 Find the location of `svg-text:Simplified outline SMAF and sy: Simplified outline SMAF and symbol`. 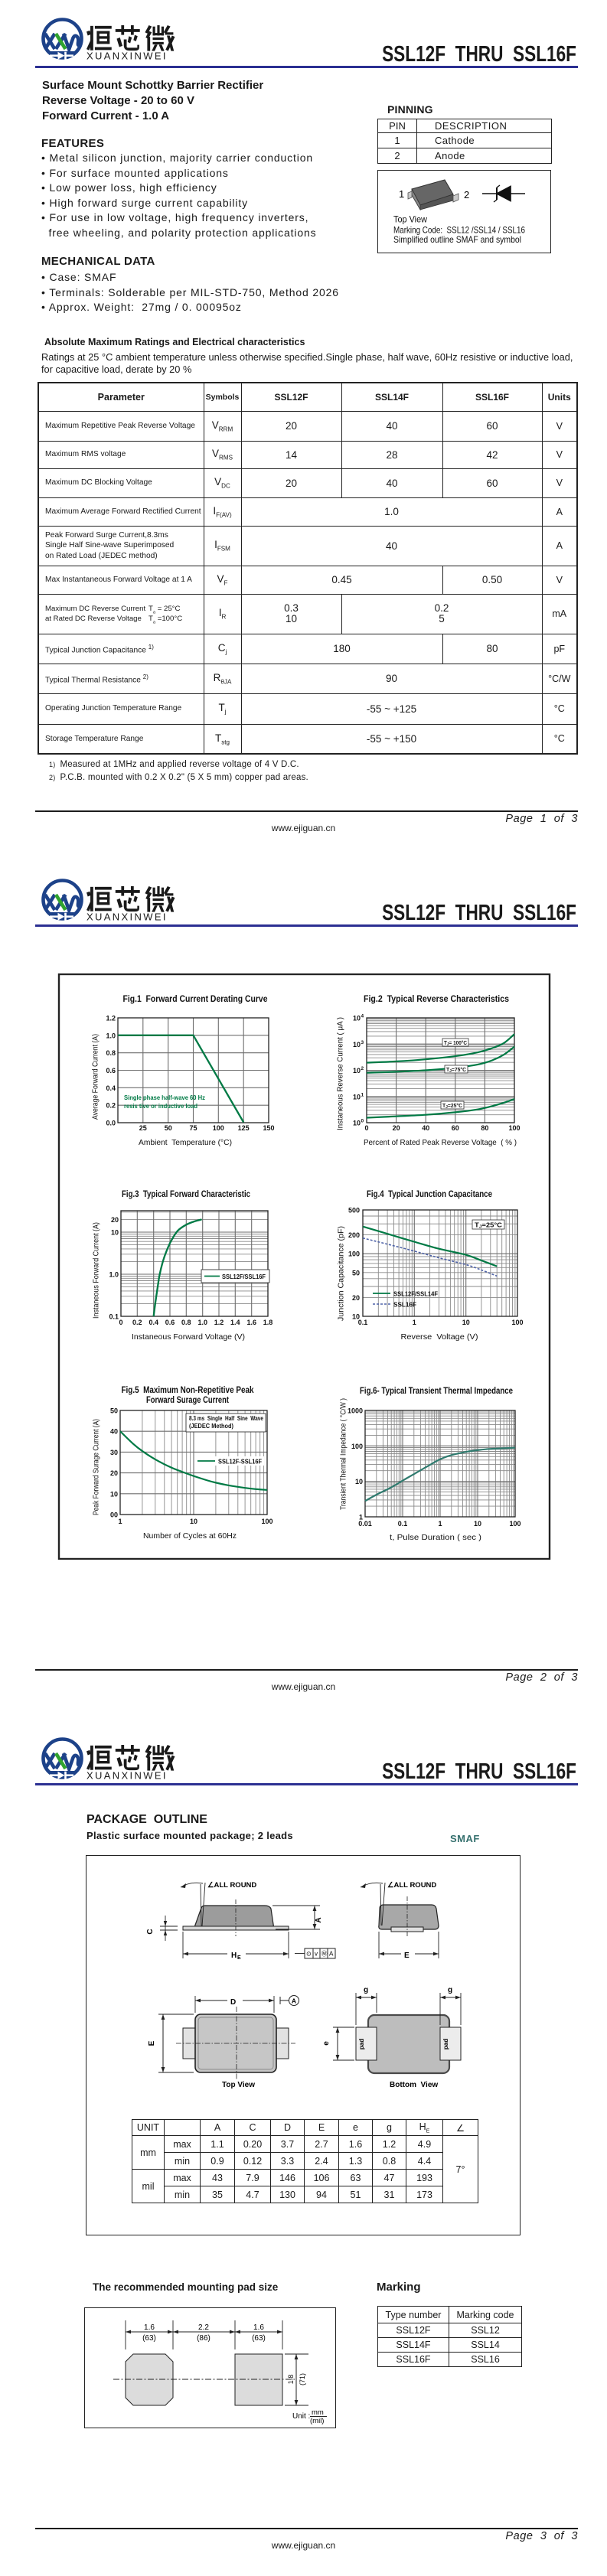

svg-text:Simplified outline SMAF and sy: Simplified outline SMAF and symbol is located at coordinates (457, 240).